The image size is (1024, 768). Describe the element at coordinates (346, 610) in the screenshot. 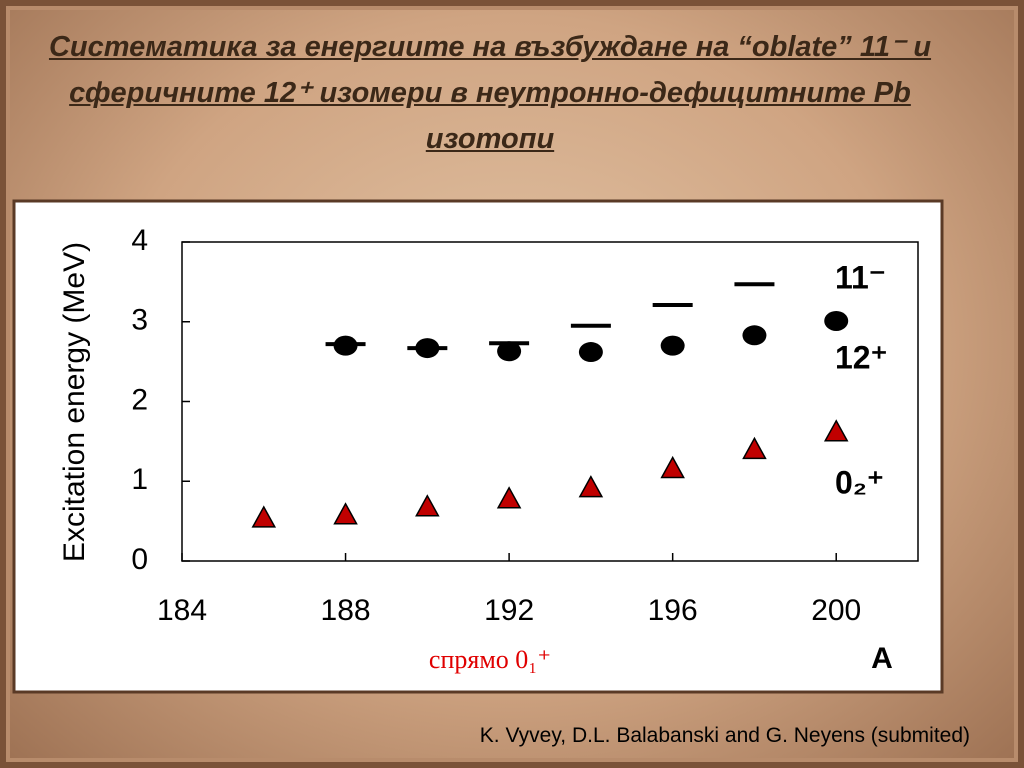

I see `x-tick-label: 188` at that location.